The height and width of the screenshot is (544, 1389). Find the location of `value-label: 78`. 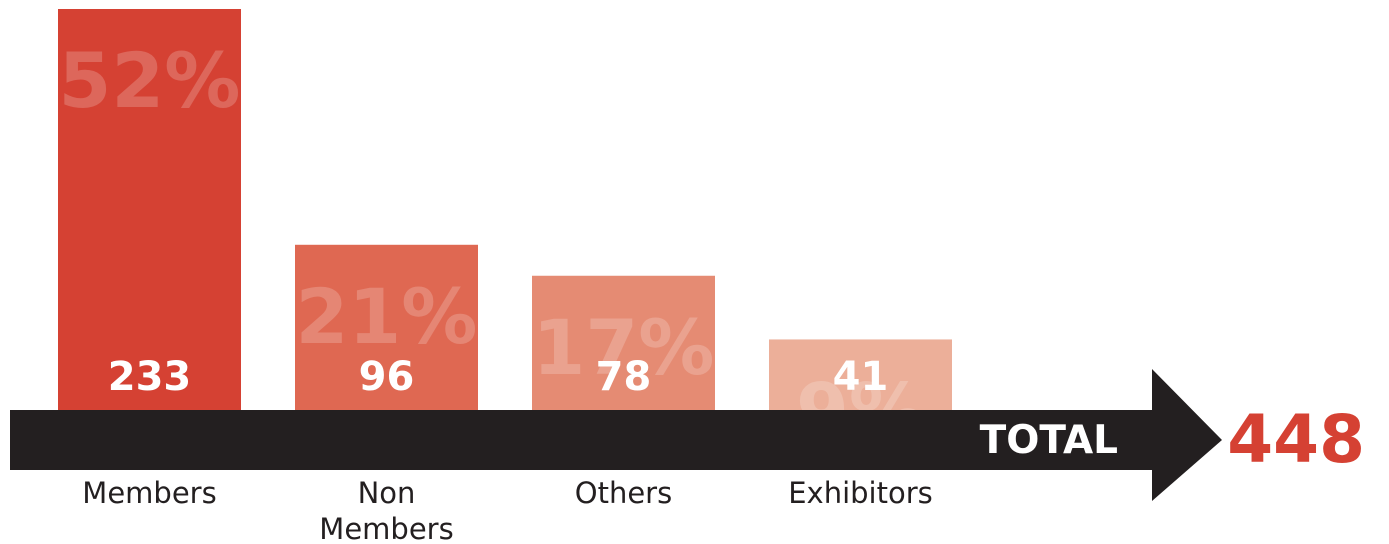

value-label: 78 is located at coordinates (624, 377).